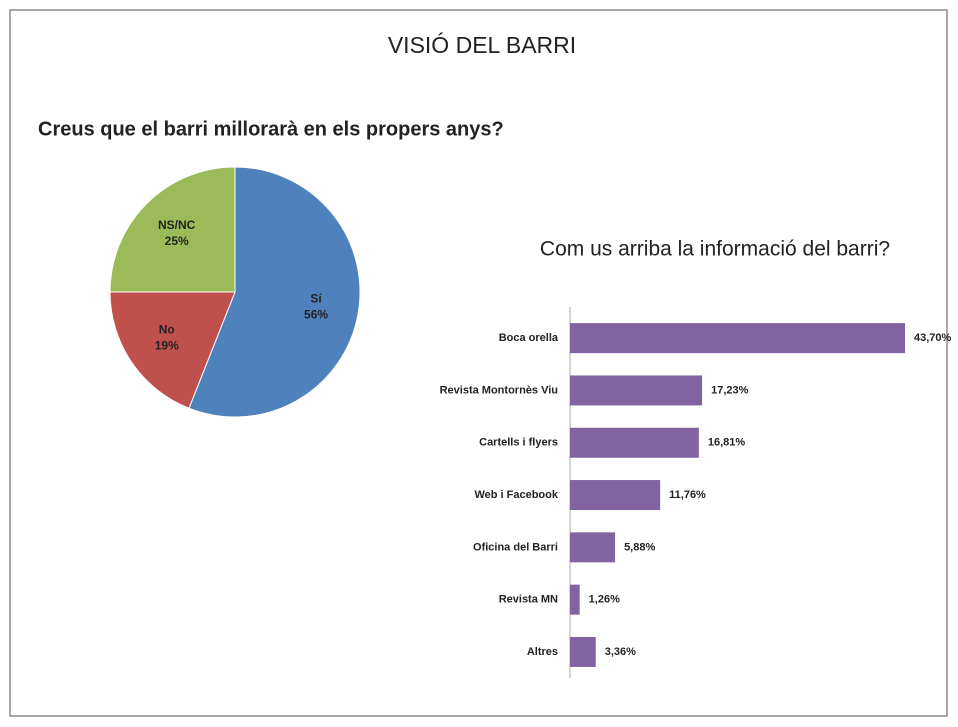 The width and height of the screenshot is (958, 727). What do you see at coordinates (499, 390) in the screenshot?
I see `category-label: Revista Montornès Viu` at bounding box center [499, 390].